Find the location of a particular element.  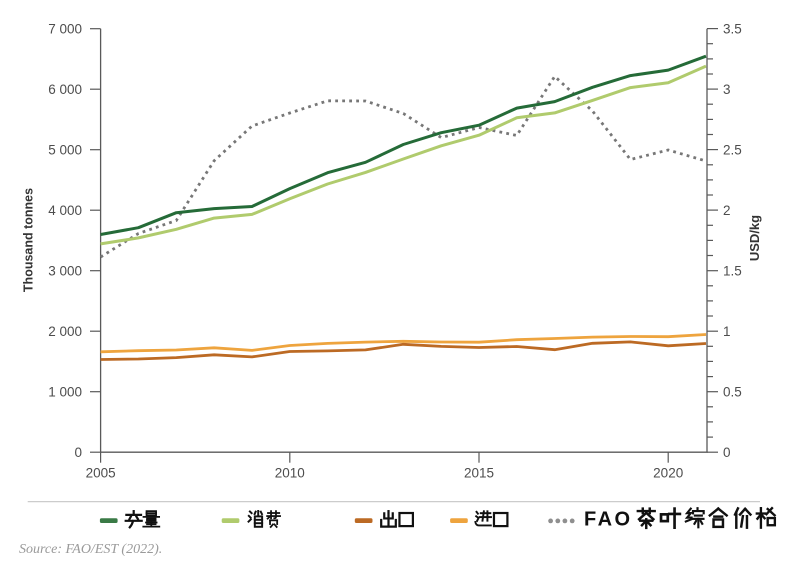

svg-text: 2005 is located at coordinates (101, 472).